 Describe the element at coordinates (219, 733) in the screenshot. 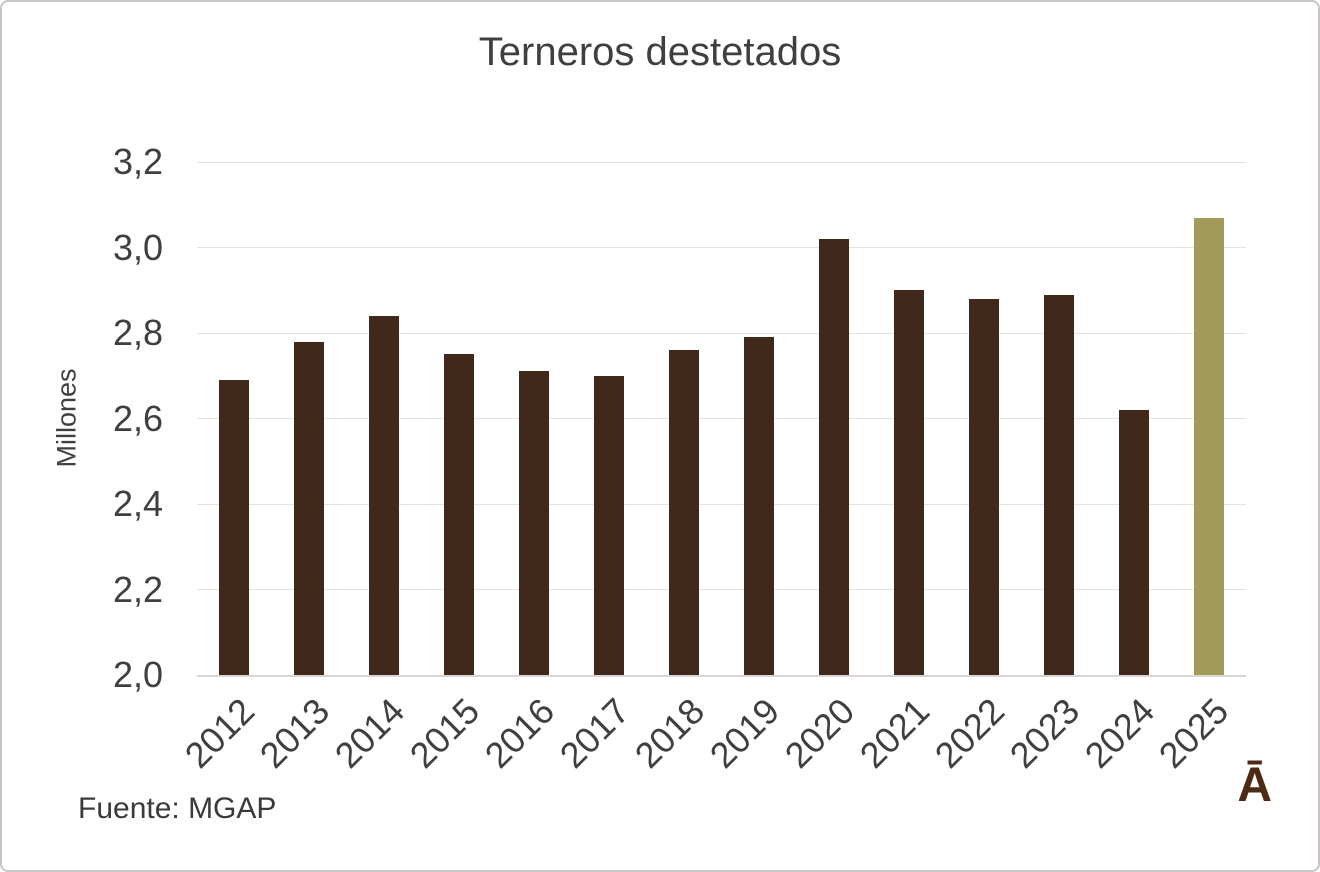

I see `x-tick-2012: 2012` at that location.